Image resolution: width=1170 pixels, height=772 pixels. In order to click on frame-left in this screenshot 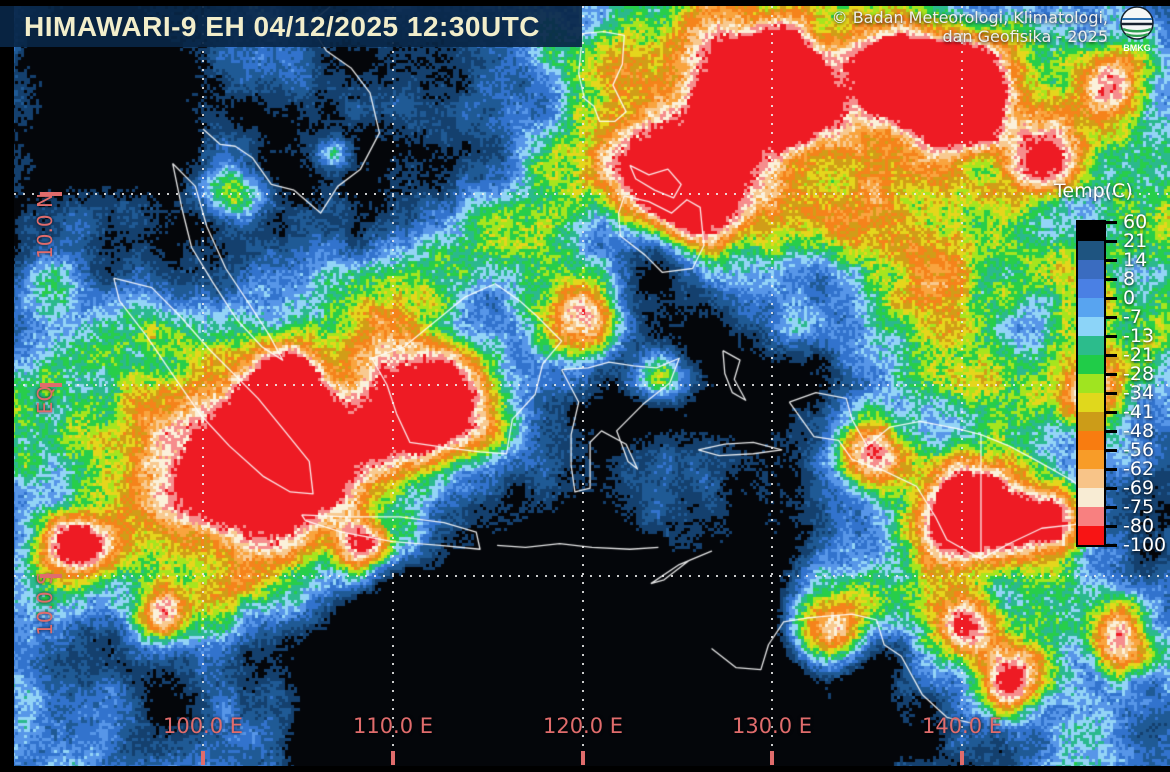, I will do `click(7, 386)`.